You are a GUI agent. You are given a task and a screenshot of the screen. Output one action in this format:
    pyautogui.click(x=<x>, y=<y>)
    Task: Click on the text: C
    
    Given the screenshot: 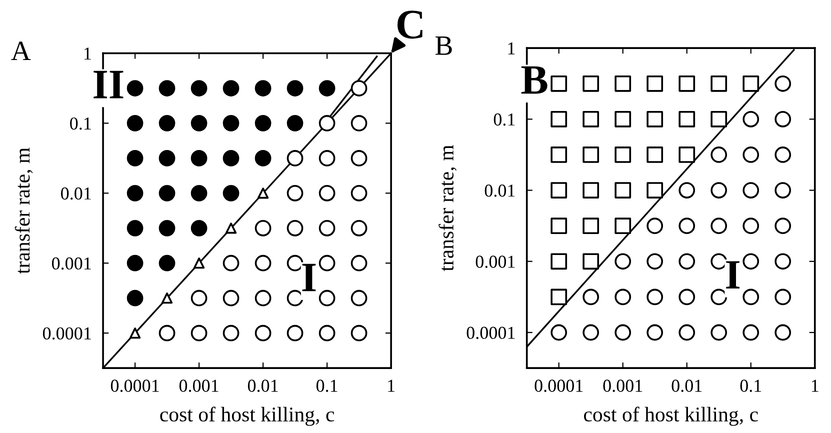 What is the action you would take?
    pyautogui.click(x=410, y=24)
    